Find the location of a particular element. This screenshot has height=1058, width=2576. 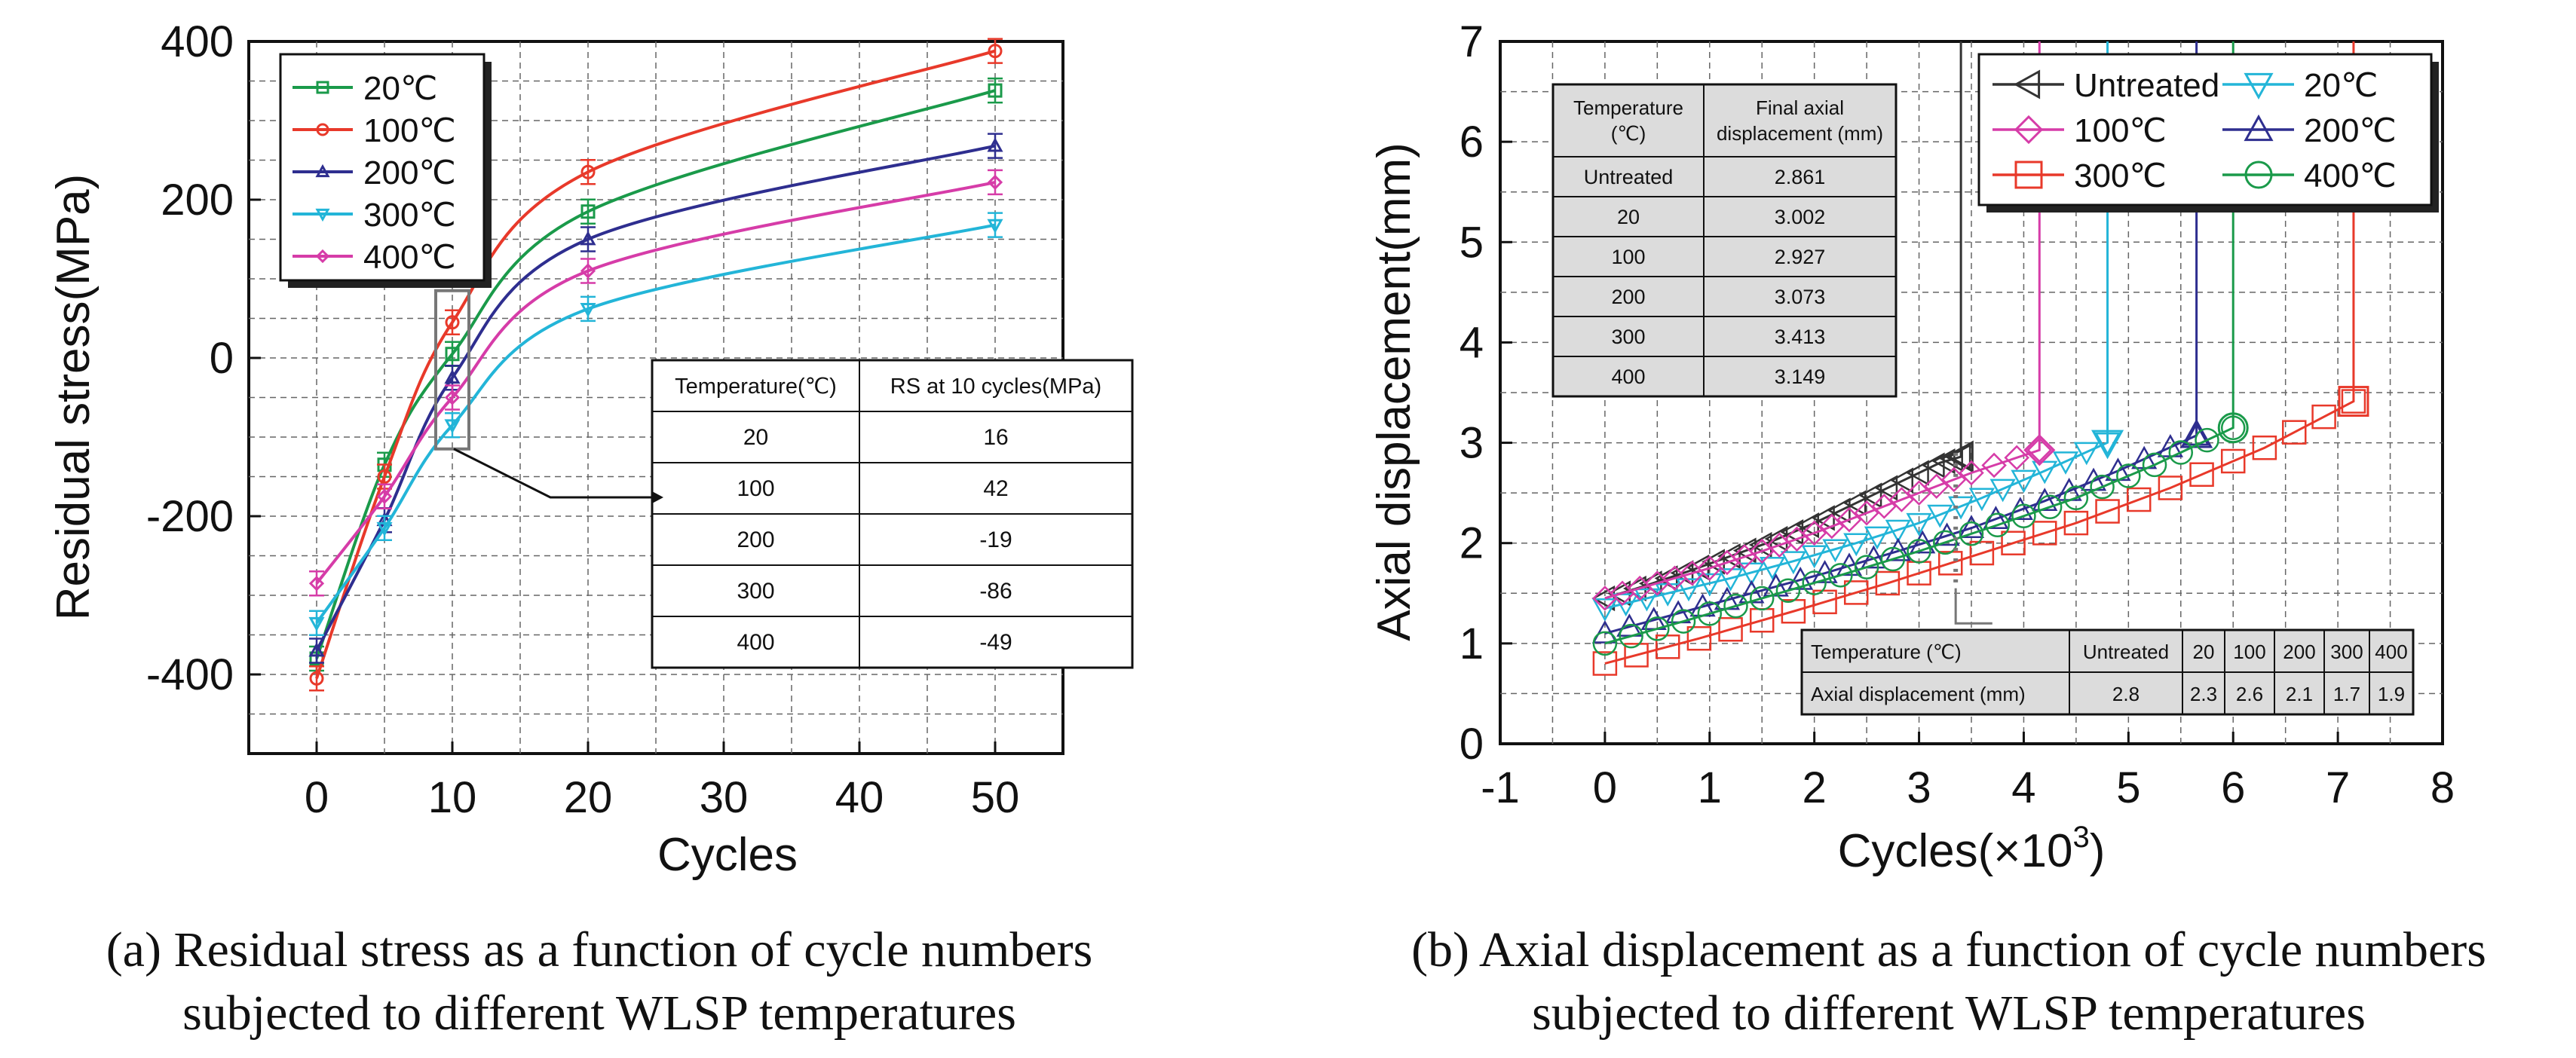

legend-label-b: 100℃ is located at coordinates (2120, 130).